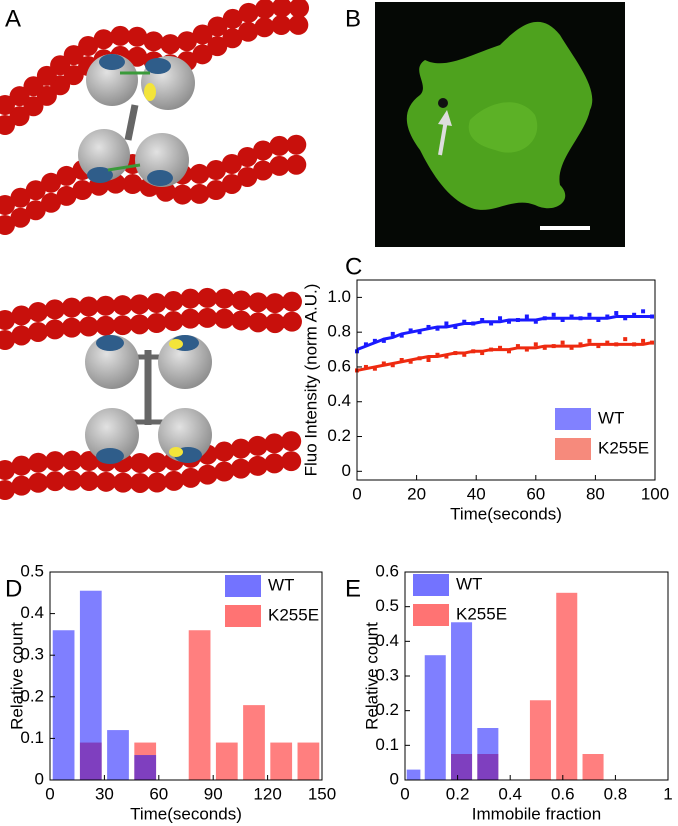 The width and height of the screenshot is (678, 826). I want to click on y-tick-label: 0.8, so click(339, 331).